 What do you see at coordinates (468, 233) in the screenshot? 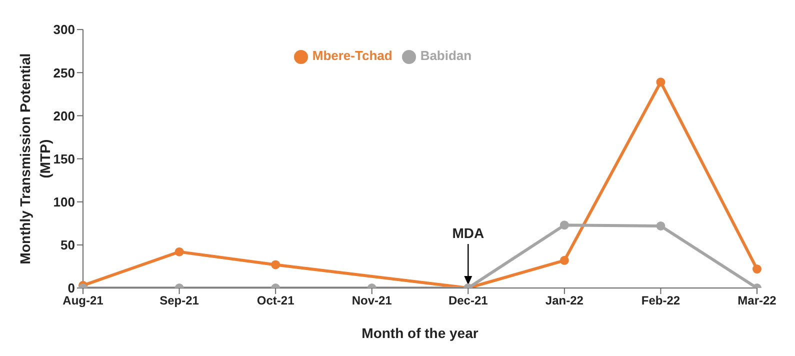
I see `annotation: MDA` at bounding box center [468, 233].